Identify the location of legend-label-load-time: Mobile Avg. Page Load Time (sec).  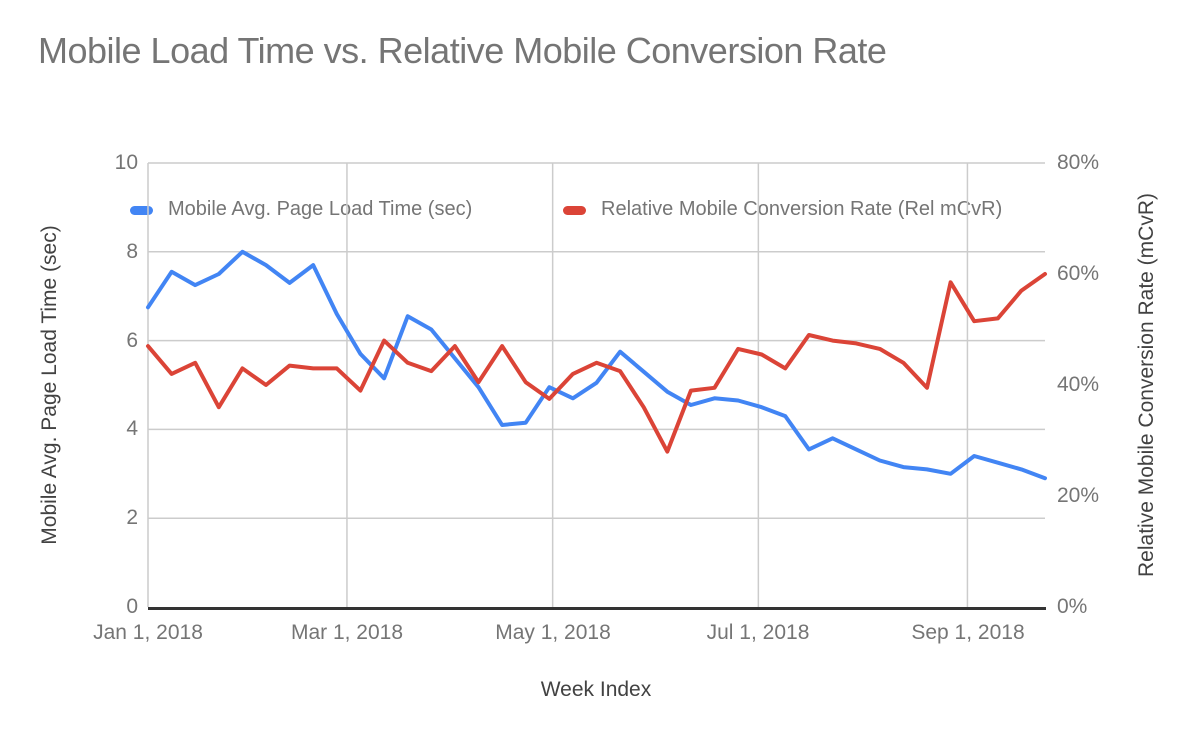
(320, 209).